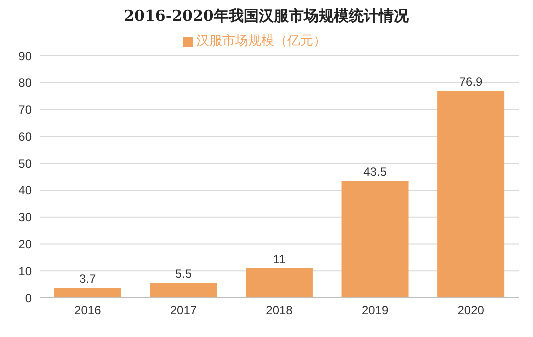 This screenshot has height=337, width=533. What do you see at coordinates (25, 137) in the screenshot?
I see `y-tick-label: 60` at bounding box center [25, 137].